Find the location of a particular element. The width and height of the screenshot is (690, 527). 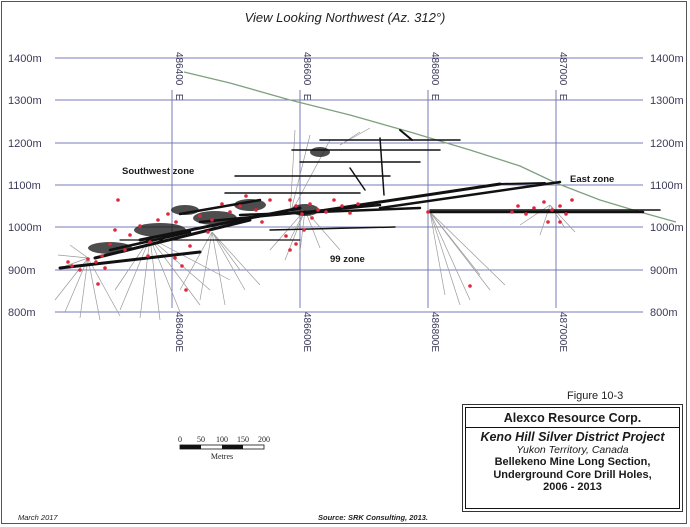

figure-subject-line-3: 2006 - 2013 is located at coordinates (572, 487).